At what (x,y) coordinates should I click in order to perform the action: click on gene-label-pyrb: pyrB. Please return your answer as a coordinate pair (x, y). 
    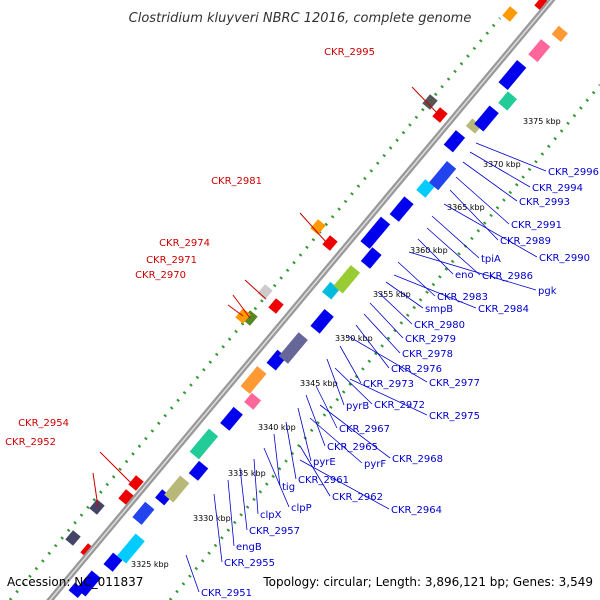
    Looking at the image, I should click on (357, 406).